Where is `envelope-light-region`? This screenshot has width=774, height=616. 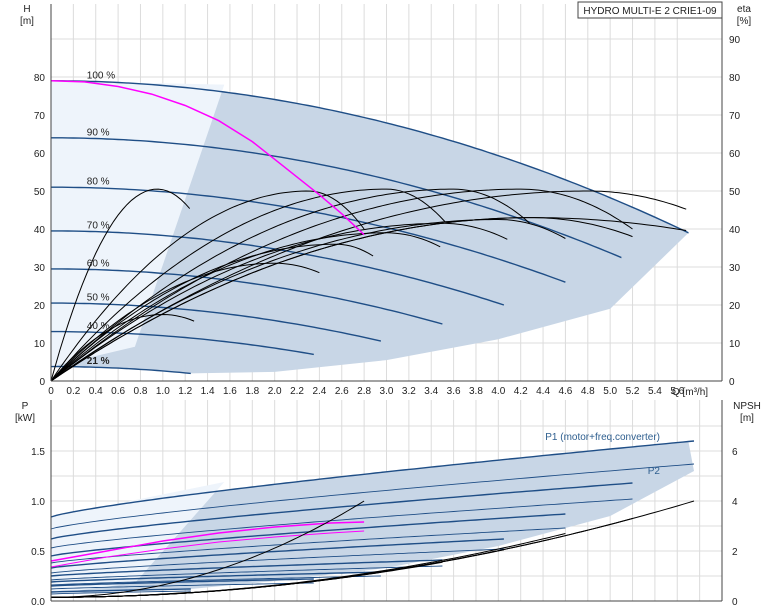
envelope-light-region is located at coordinates (138, 223).